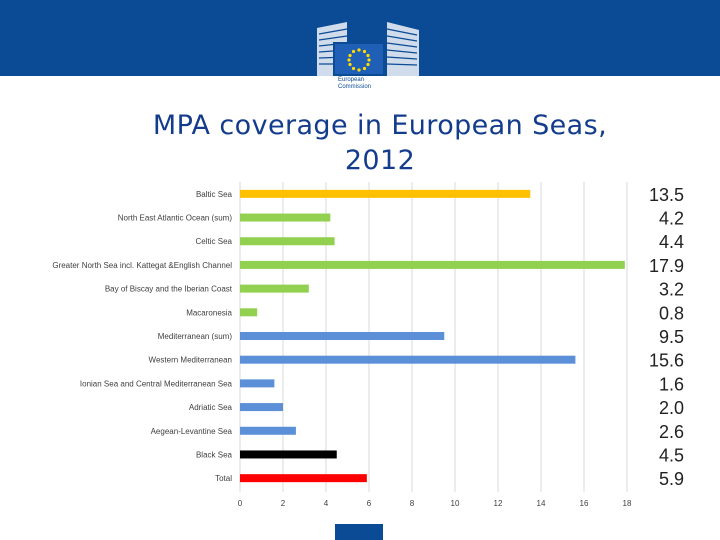 The height and width of the screenshot is (540, 720). What do you see at coordinates (671, 384) in the screenshot?
I see `value-label: 1.6` at bounding box center [671, 384].